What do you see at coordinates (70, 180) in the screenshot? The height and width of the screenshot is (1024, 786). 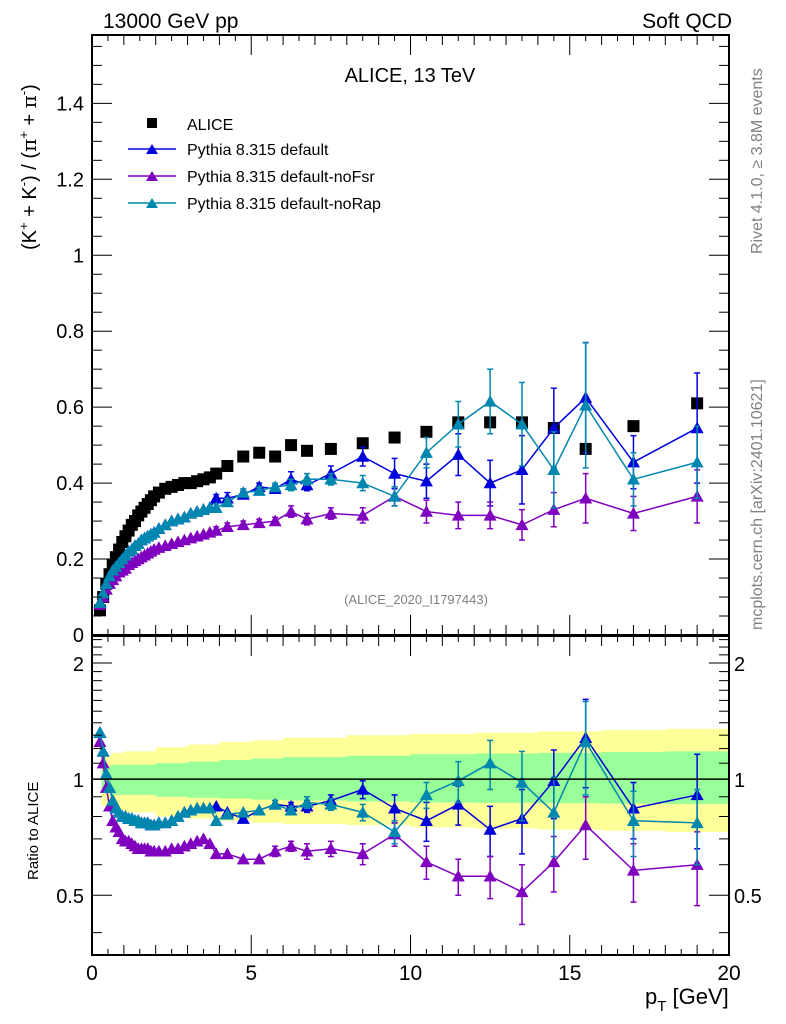 I see `main-y-tick-label: 1.2` at bounding box center [70, 180].